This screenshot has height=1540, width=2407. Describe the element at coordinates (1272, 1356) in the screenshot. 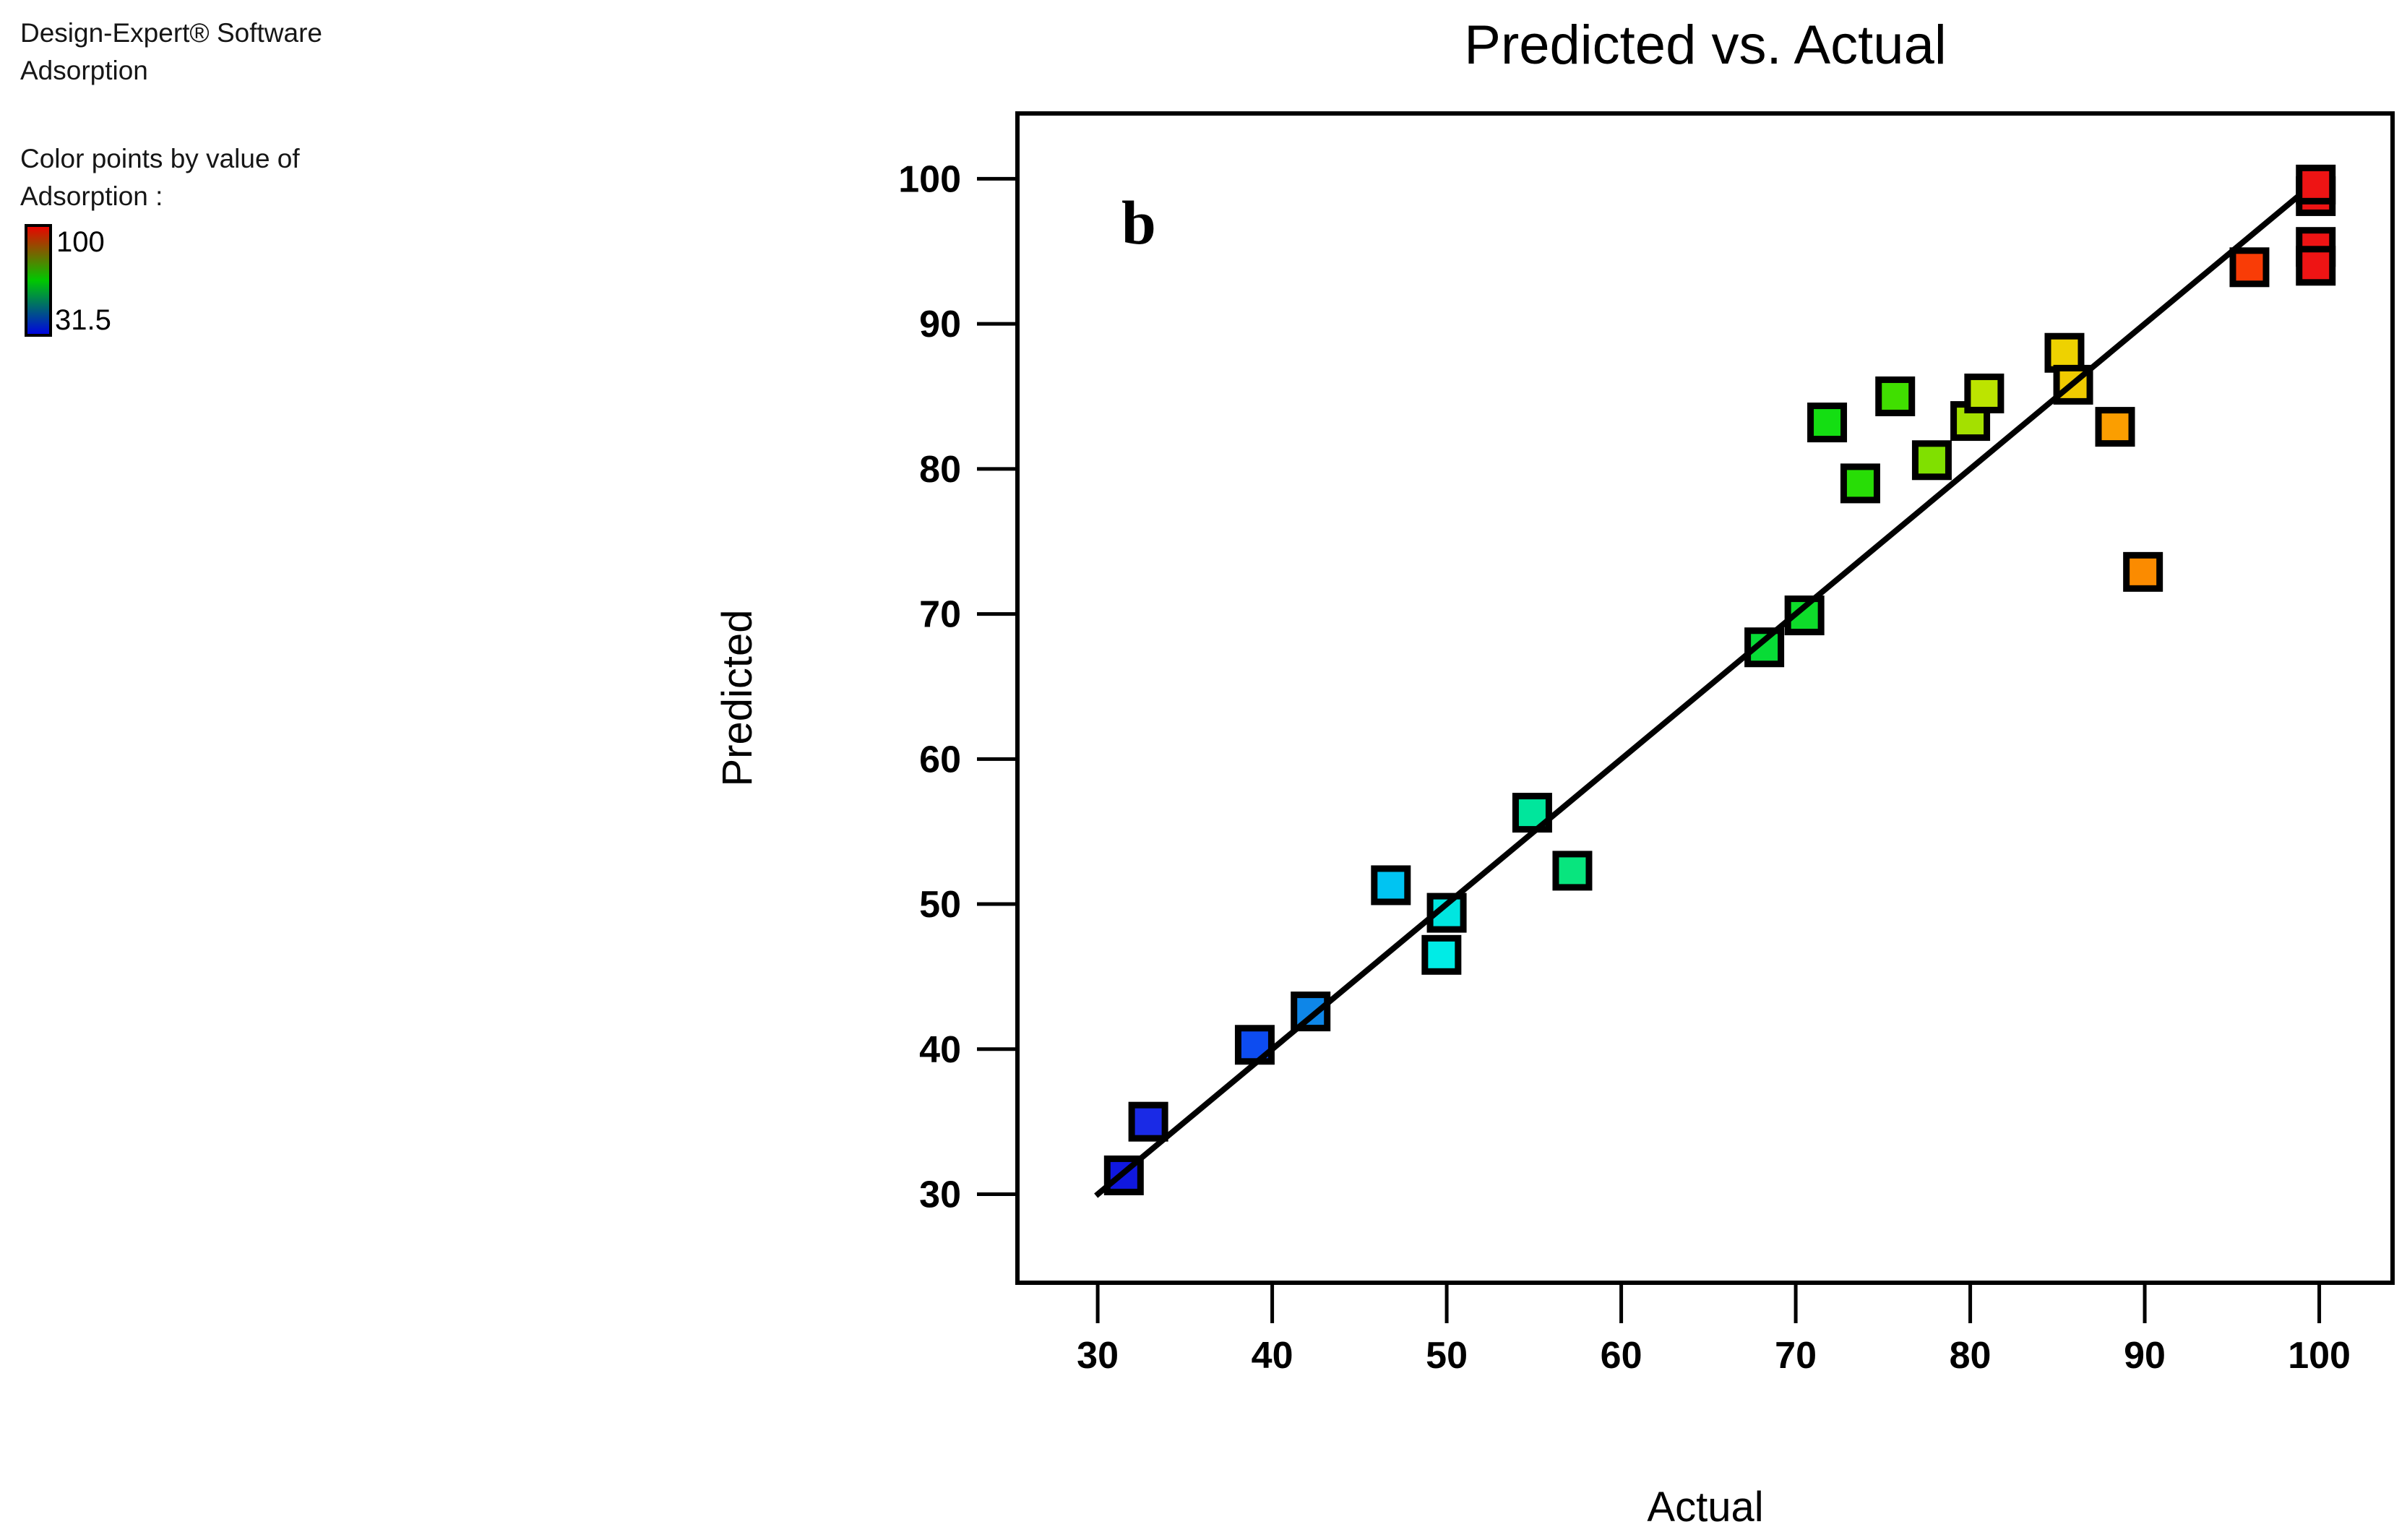

I see `x-tick-label: 40` at that location.